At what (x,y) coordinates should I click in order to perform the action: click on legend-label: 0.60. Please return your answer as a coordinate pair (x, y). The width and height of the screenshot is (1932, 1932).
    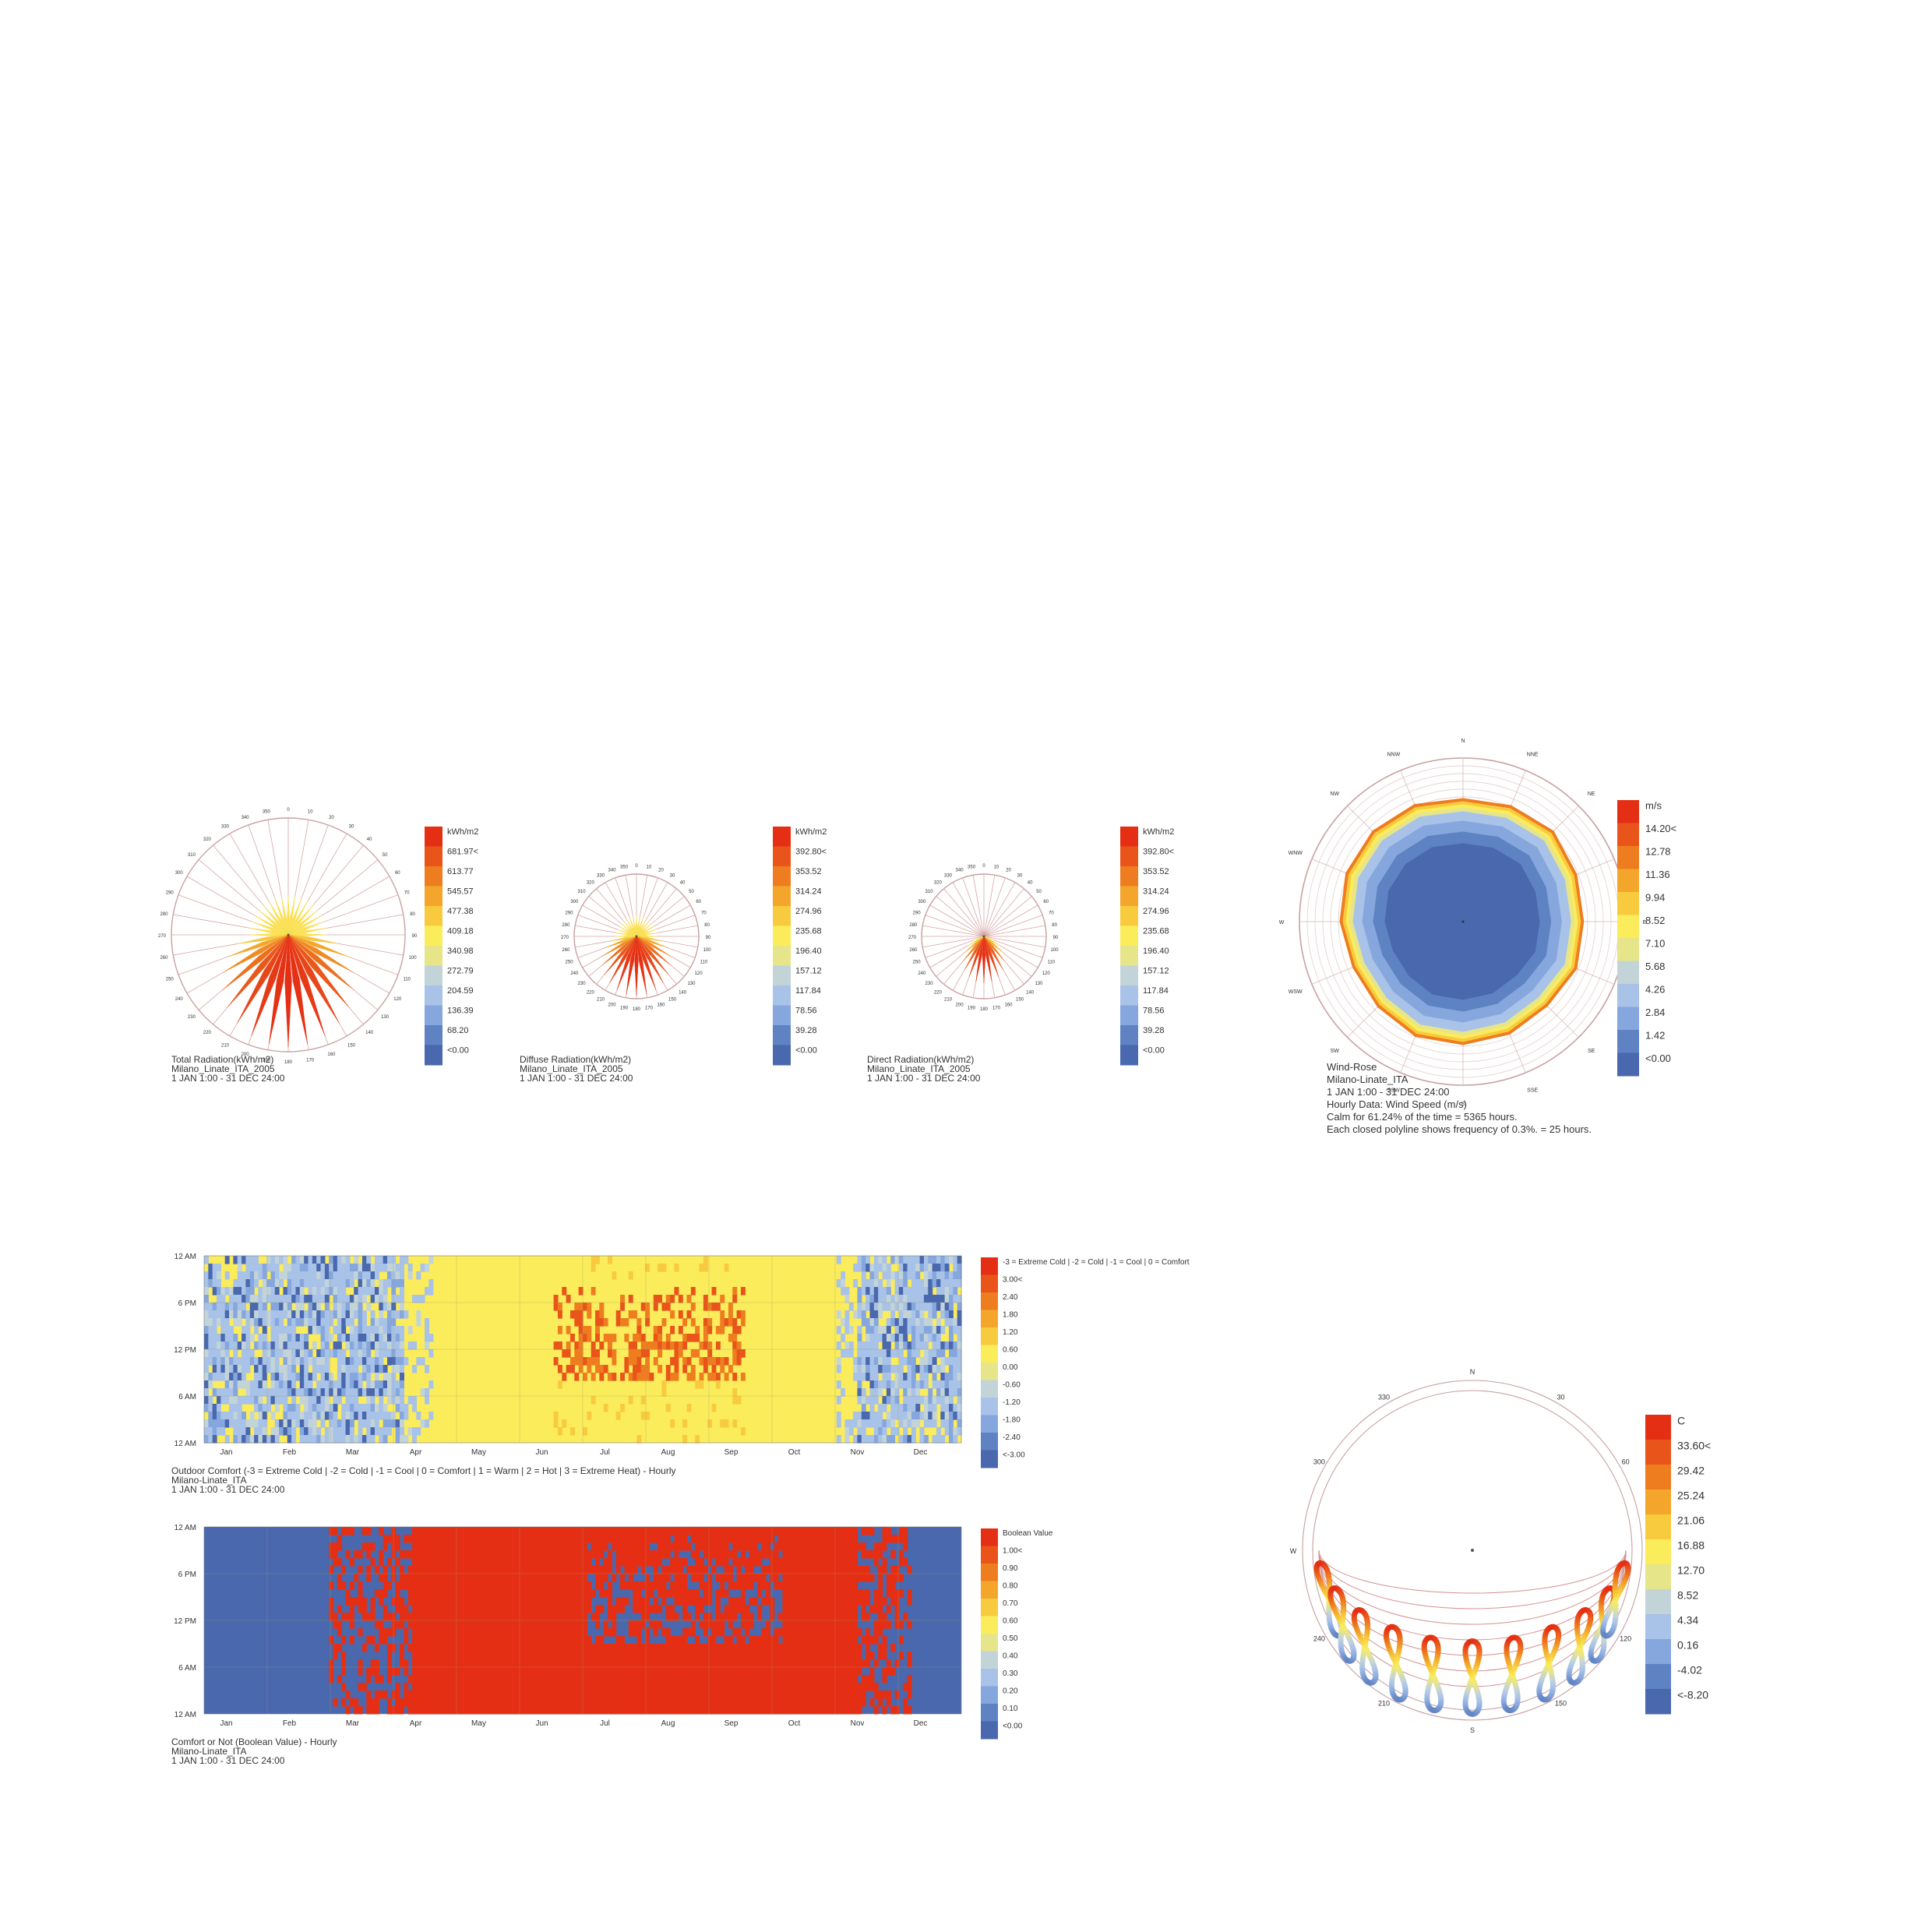
    Looking at the image, I should click on (1010, 1350).